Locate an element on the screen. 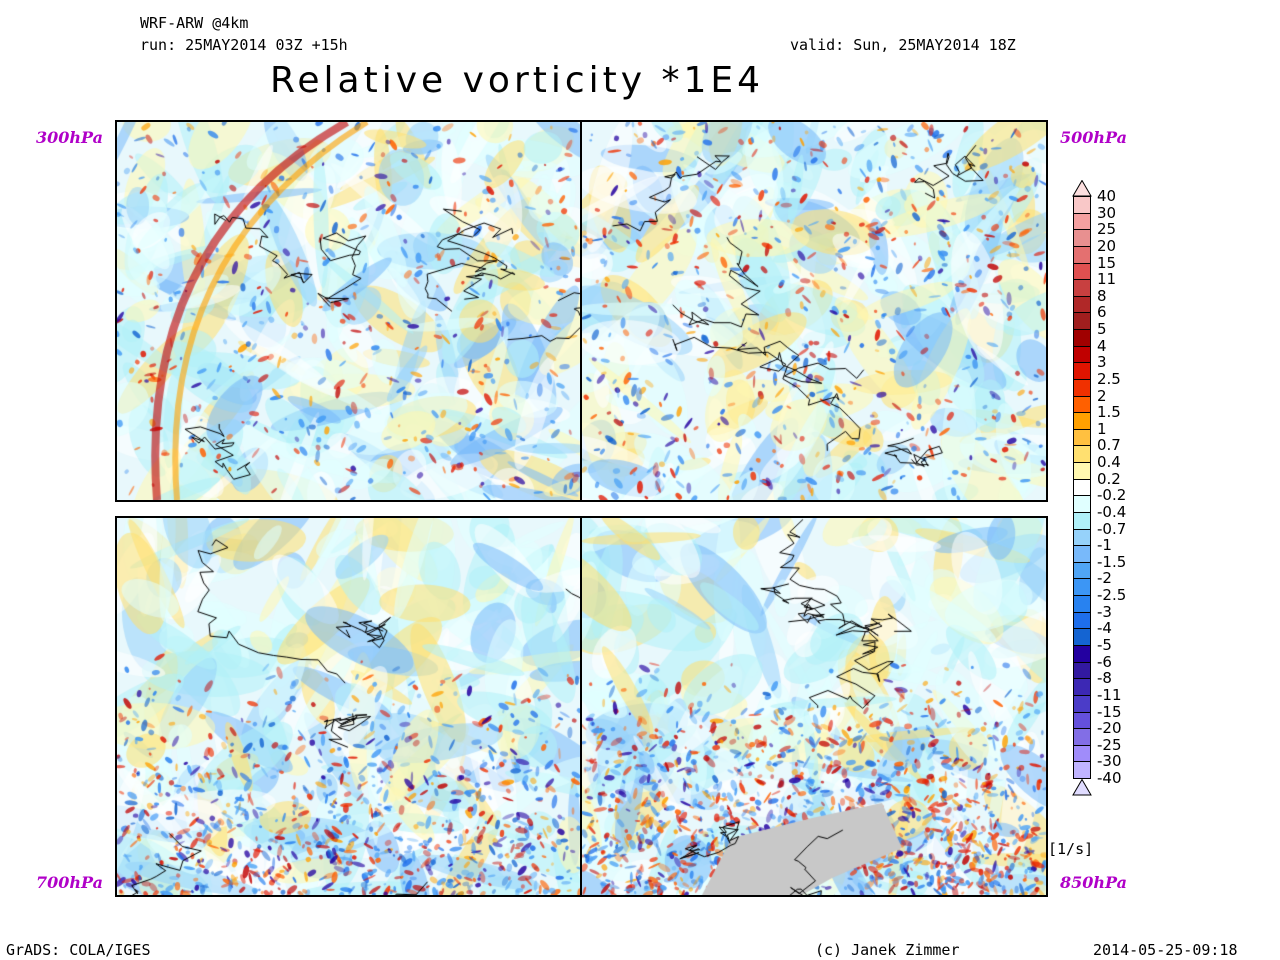 The height and width of the screenshot is (960, 1280). colorbar-tick-label: -0.7 is located at coordinates (1112, 528).